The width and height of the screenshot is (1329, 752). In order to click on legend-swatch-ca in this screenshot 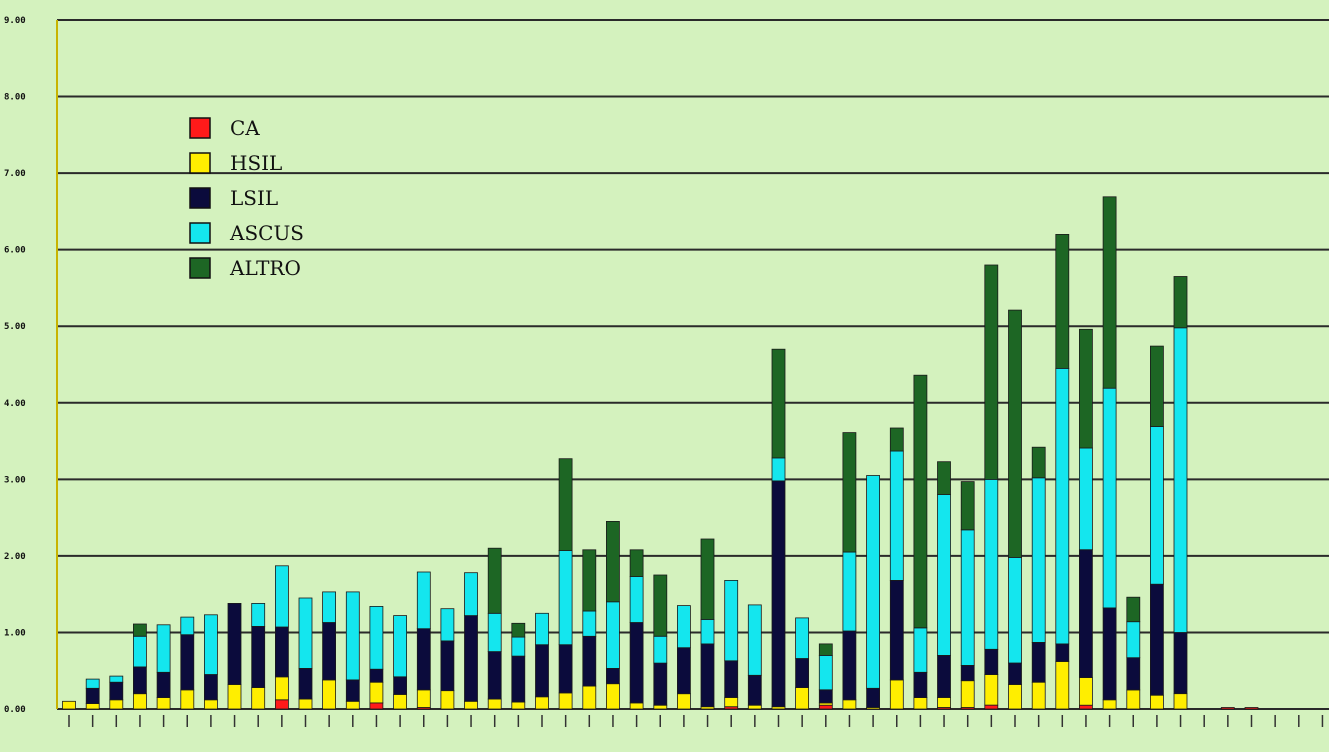, I will do `click(200, 128)`.